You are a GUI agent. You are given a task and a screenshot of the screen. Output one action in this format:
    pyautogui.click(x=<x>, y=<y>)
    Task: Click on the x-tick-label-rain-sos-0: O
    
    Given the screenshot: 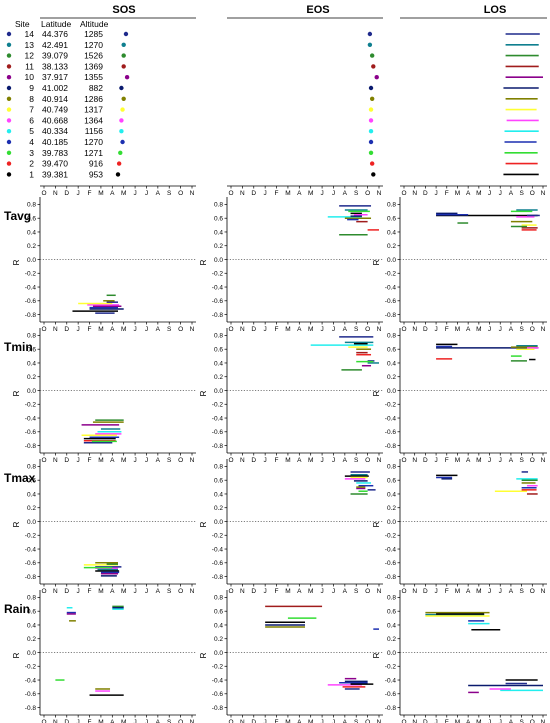 What is the action you would take?
    pyautogui.click(x=43, y=721)
    